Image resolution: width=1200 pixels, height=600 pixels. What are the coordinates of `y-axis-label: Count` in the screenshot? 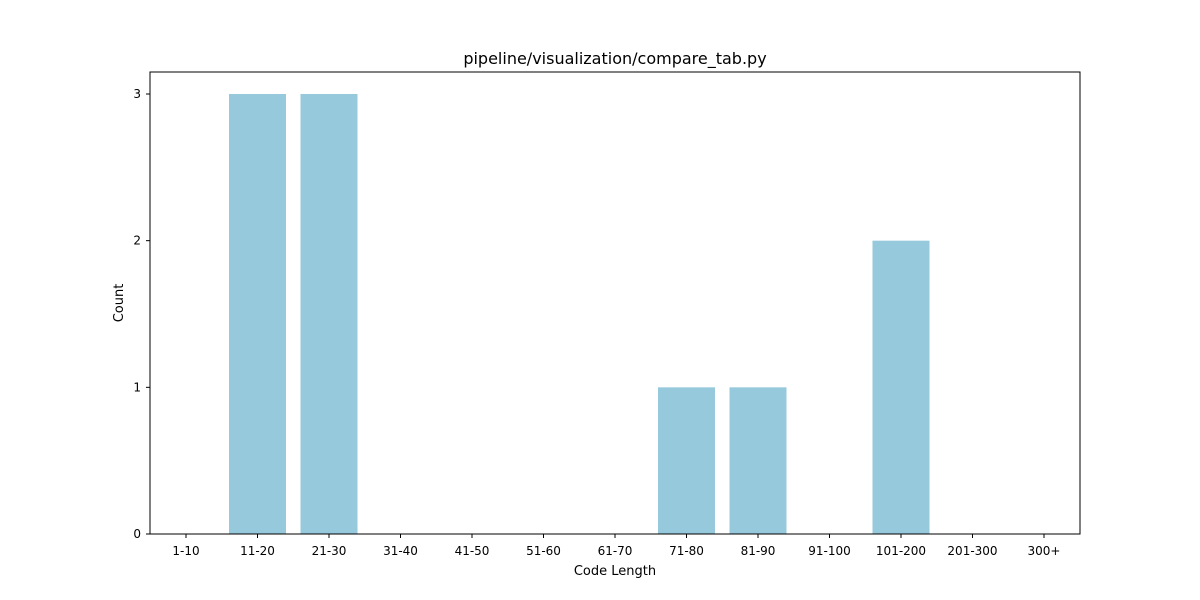 It's located at (119, 303).